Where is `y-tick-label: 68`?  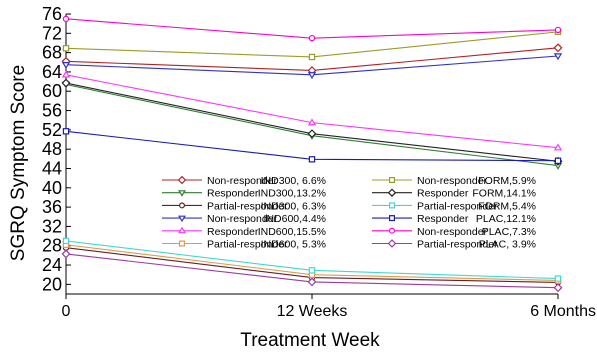
y-tick-label: 68 is located at coordinates (52, 53).